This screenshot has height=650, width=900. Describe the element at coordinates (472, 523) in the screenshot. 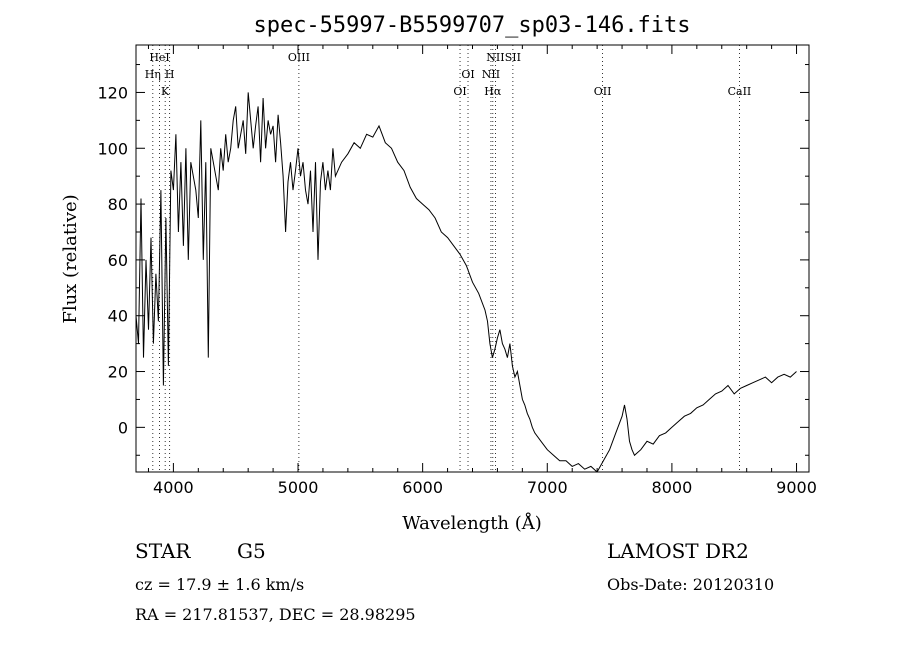

I see `x-axis-label: Wavelength (Å)` at that location.